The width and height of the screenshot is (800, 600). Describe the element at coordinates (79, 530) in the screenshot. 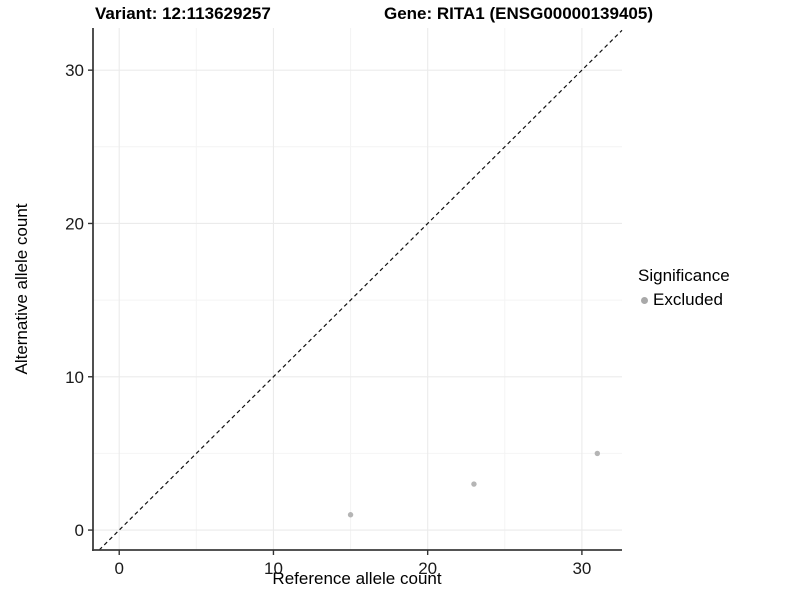

I see `y-tick-label: 0` at that location.